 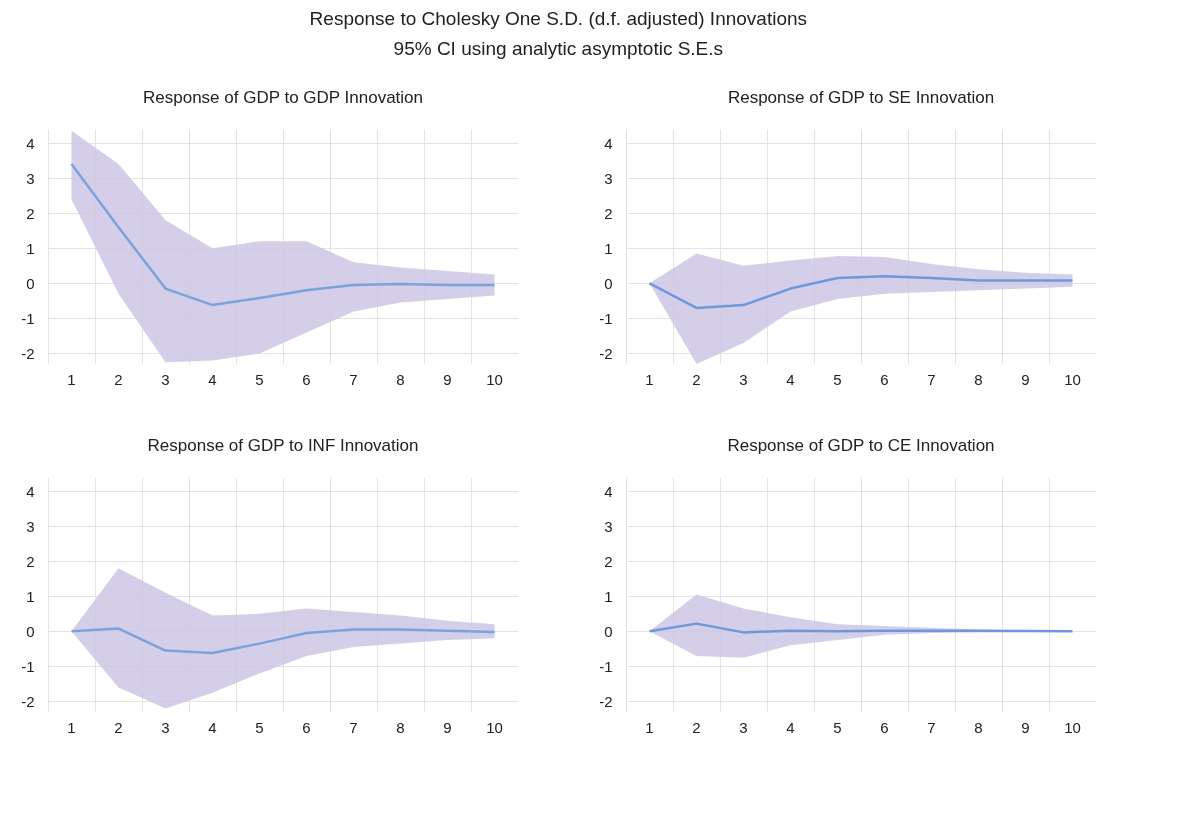 What do you see at coordinates (283, 445) in the screenshot?
I see `chart-title: Response of GDP to INF Innovation` at bounding box center [283, 445].